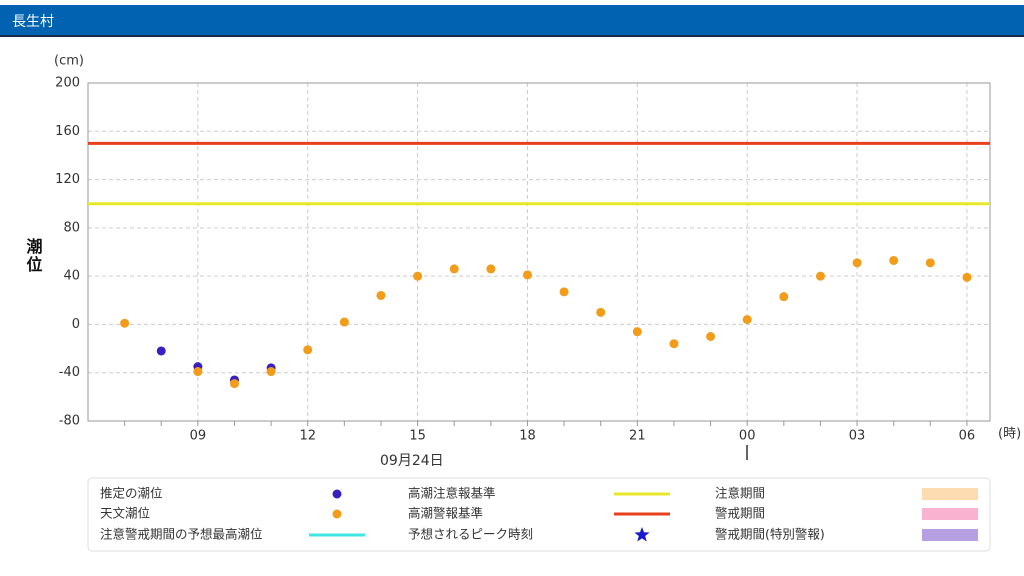 The width and height of the screenshot is (1024, 576). Describe the element at coordinates (770, 534) in the screenshot. I see `legend-label: 警戒期間(特別警報)` at that location.